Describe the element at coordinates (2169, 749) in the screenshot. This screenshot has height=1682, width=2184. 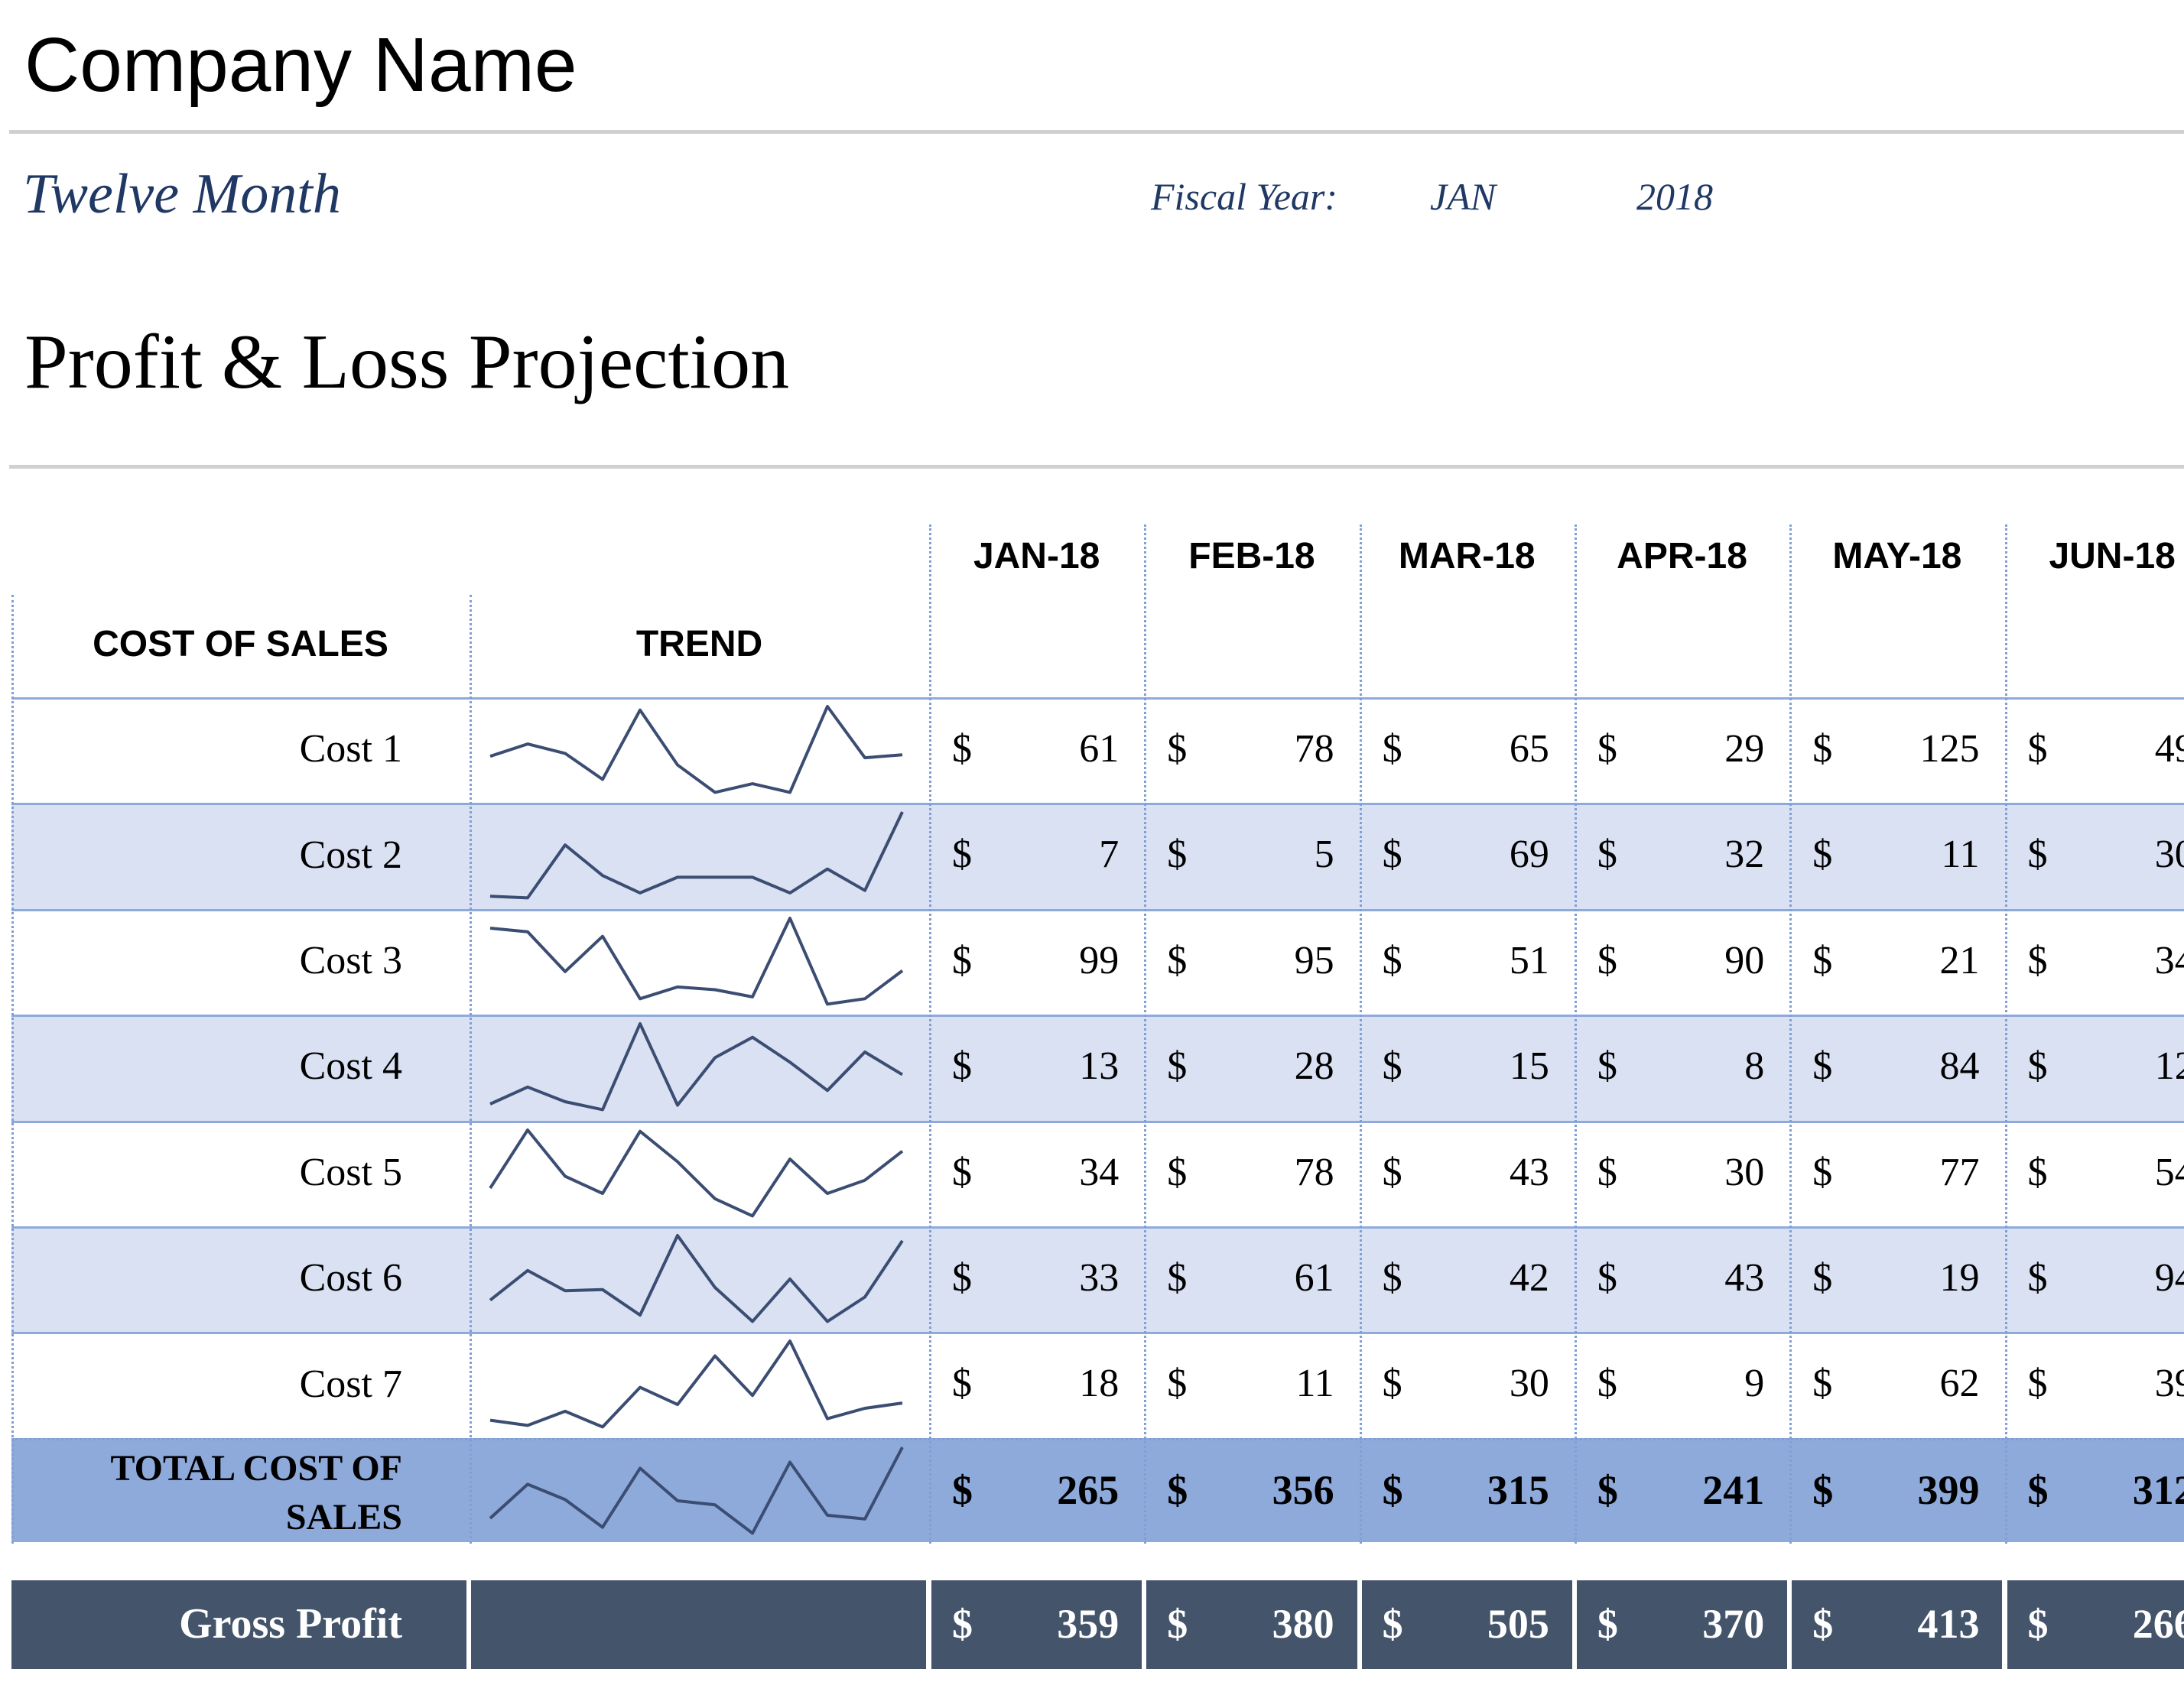
I see `value-cell: 49` at that location.